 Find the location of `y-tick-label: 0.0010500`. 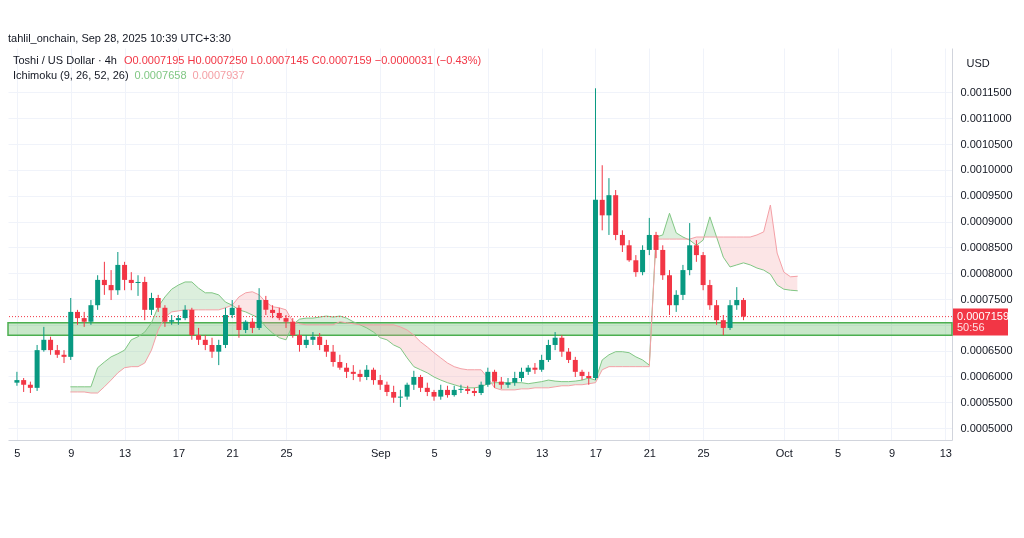

y-tick-label: 0.0010500 is located at coordinates (986, 143).